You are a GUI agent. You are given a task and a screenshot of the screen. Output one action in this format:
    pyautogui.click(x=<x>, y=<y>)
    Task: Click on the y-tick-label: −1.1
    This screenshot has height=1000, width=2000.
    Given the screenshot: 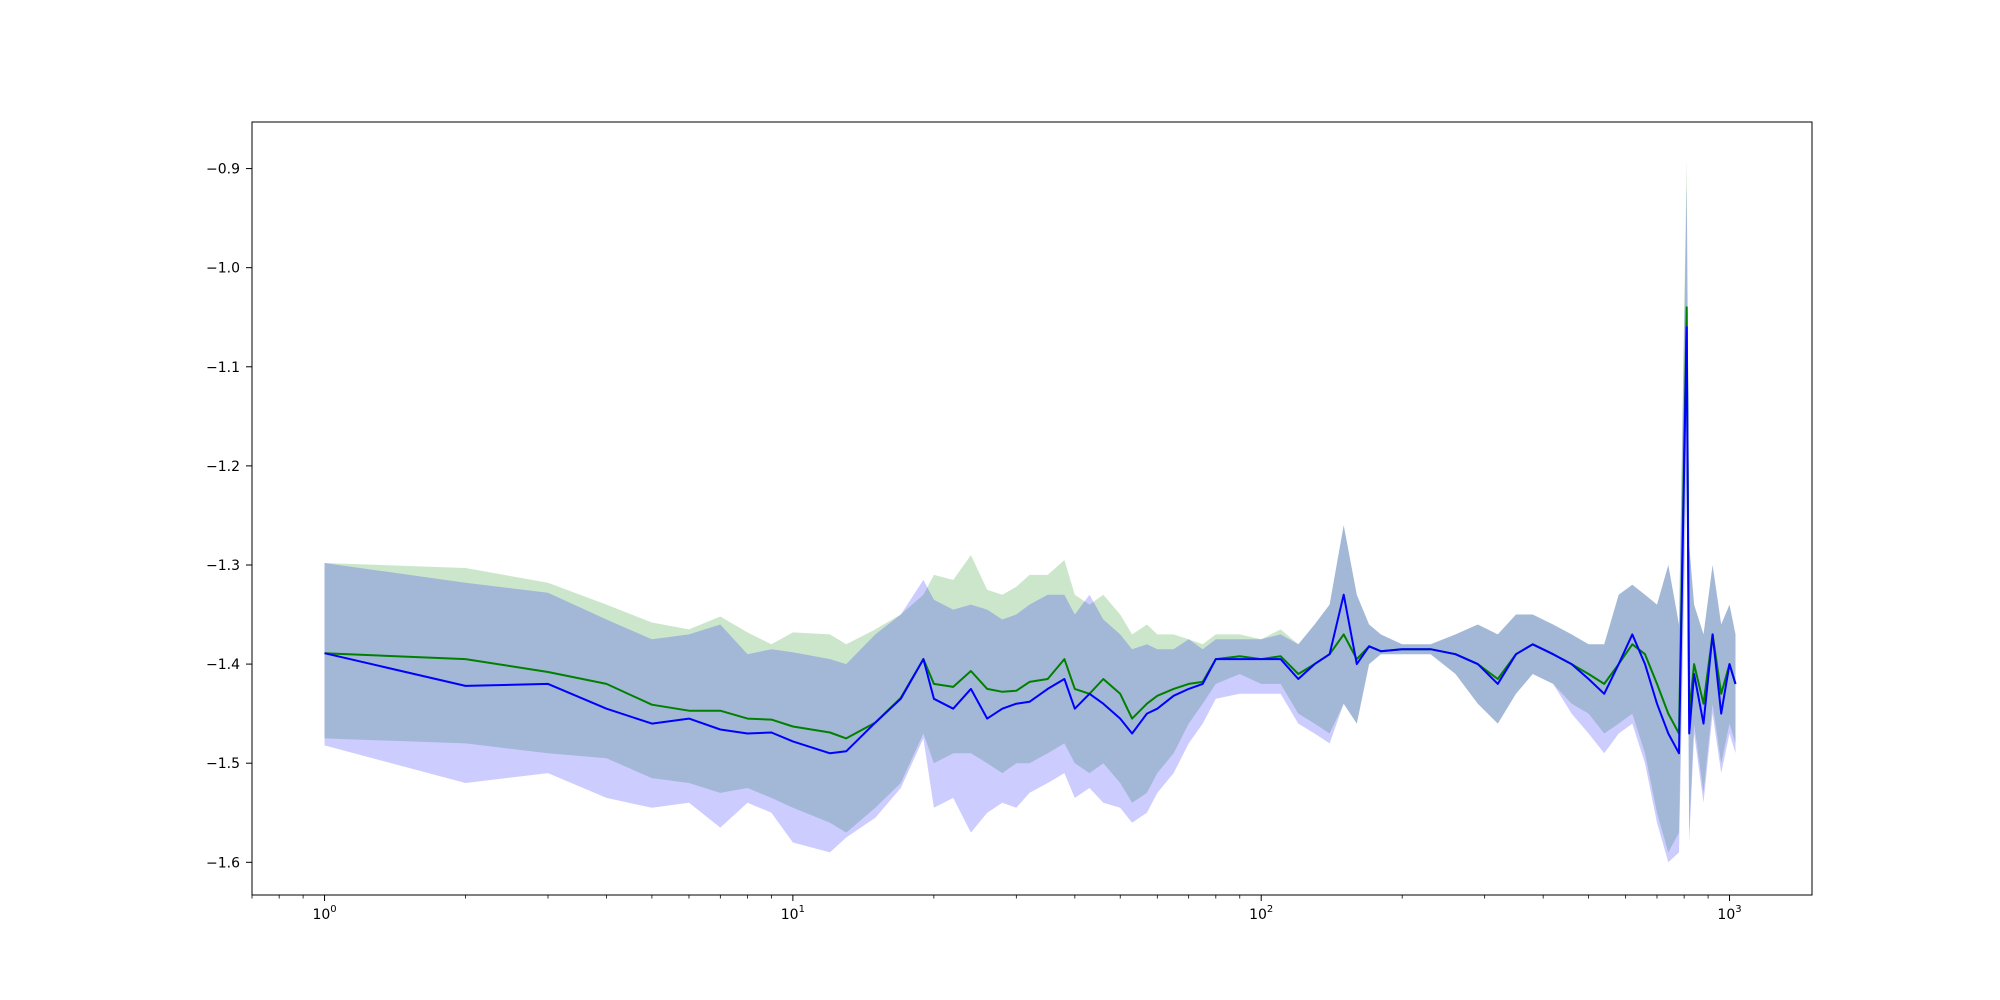 What is the action you would take?
    pyautogui.click(x=223, y=368)
    